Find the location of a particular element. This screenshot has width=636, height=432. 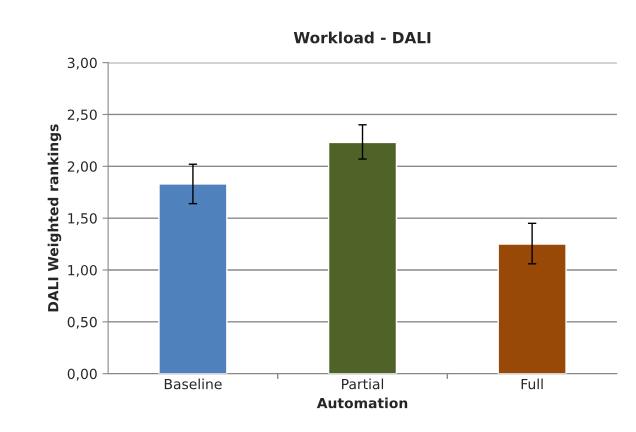

y-tick-label: 1,00 is located at coordinates (82, 270).